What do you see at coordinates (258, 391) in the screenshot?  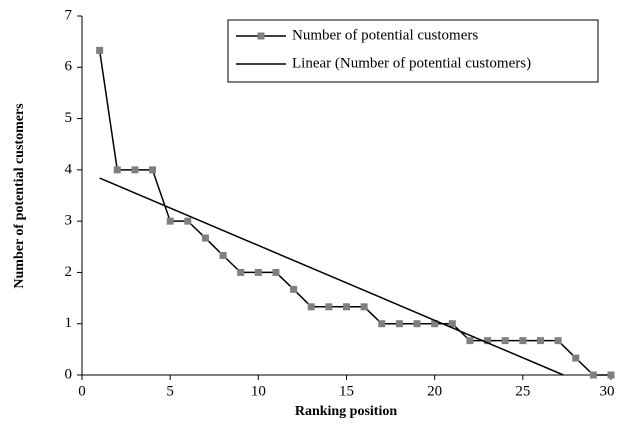 I see `x-tick-label: 10` at bounding box center [258, 391].